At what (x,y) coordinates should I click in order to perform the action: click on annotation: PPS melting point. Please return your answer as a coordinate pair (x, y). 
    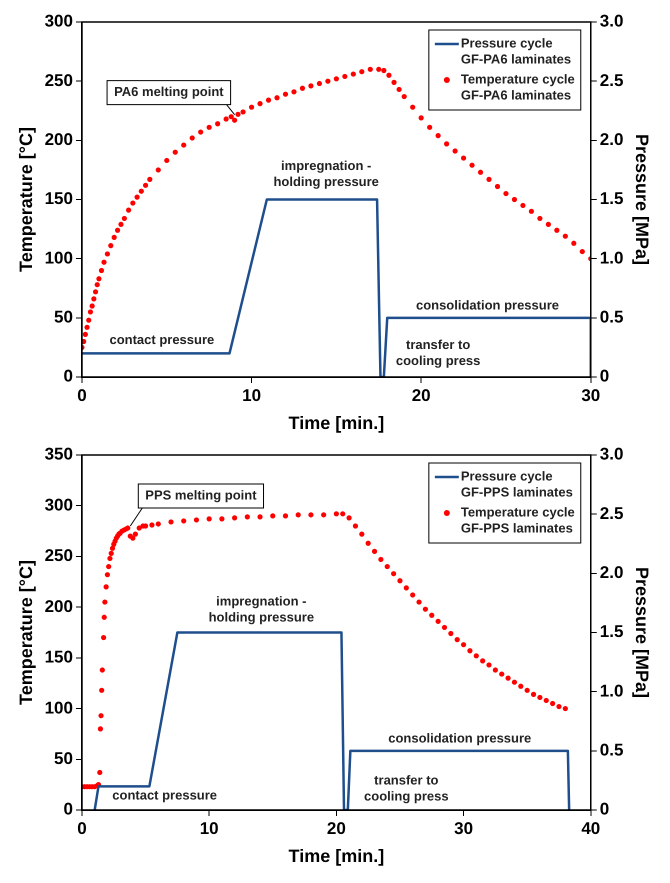
    Looking at the image, I should click on (201, 495).